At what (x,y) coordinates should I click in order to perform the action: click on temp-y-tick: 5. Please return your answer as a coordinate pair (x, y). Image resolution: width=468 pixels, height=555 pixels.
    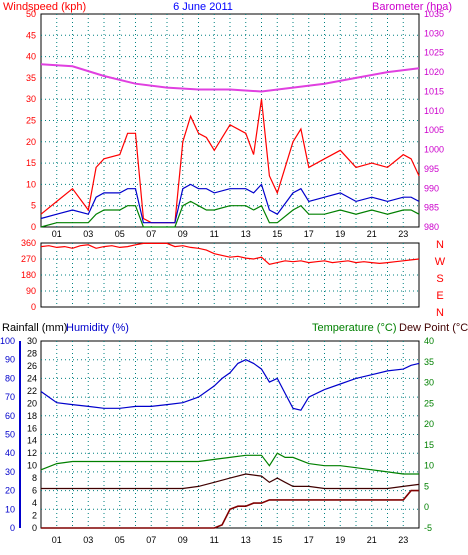
    Looking at the image, I should click on (426, 486).